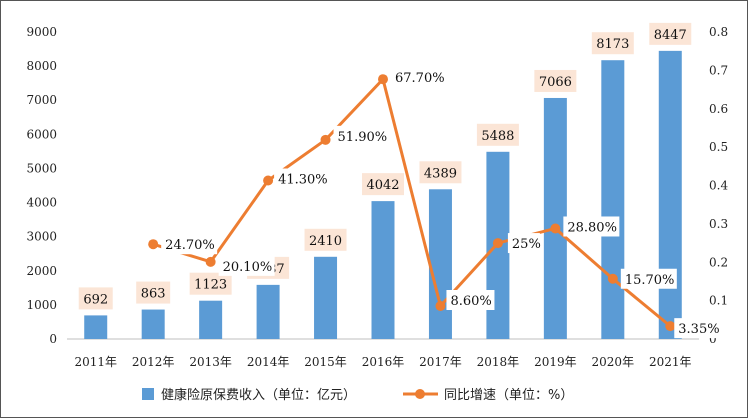  I want to click on x-tick-label: 2017年, so click(440, 362).